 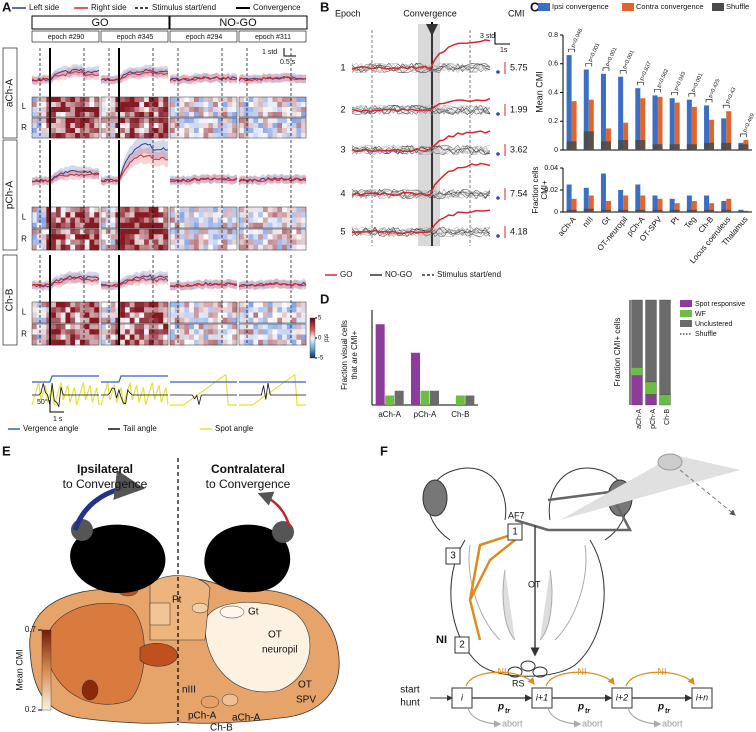 What do you see at coordinates (160, 614) in the screenshot?
I see `region-teg` at bounding box center [160, 614].